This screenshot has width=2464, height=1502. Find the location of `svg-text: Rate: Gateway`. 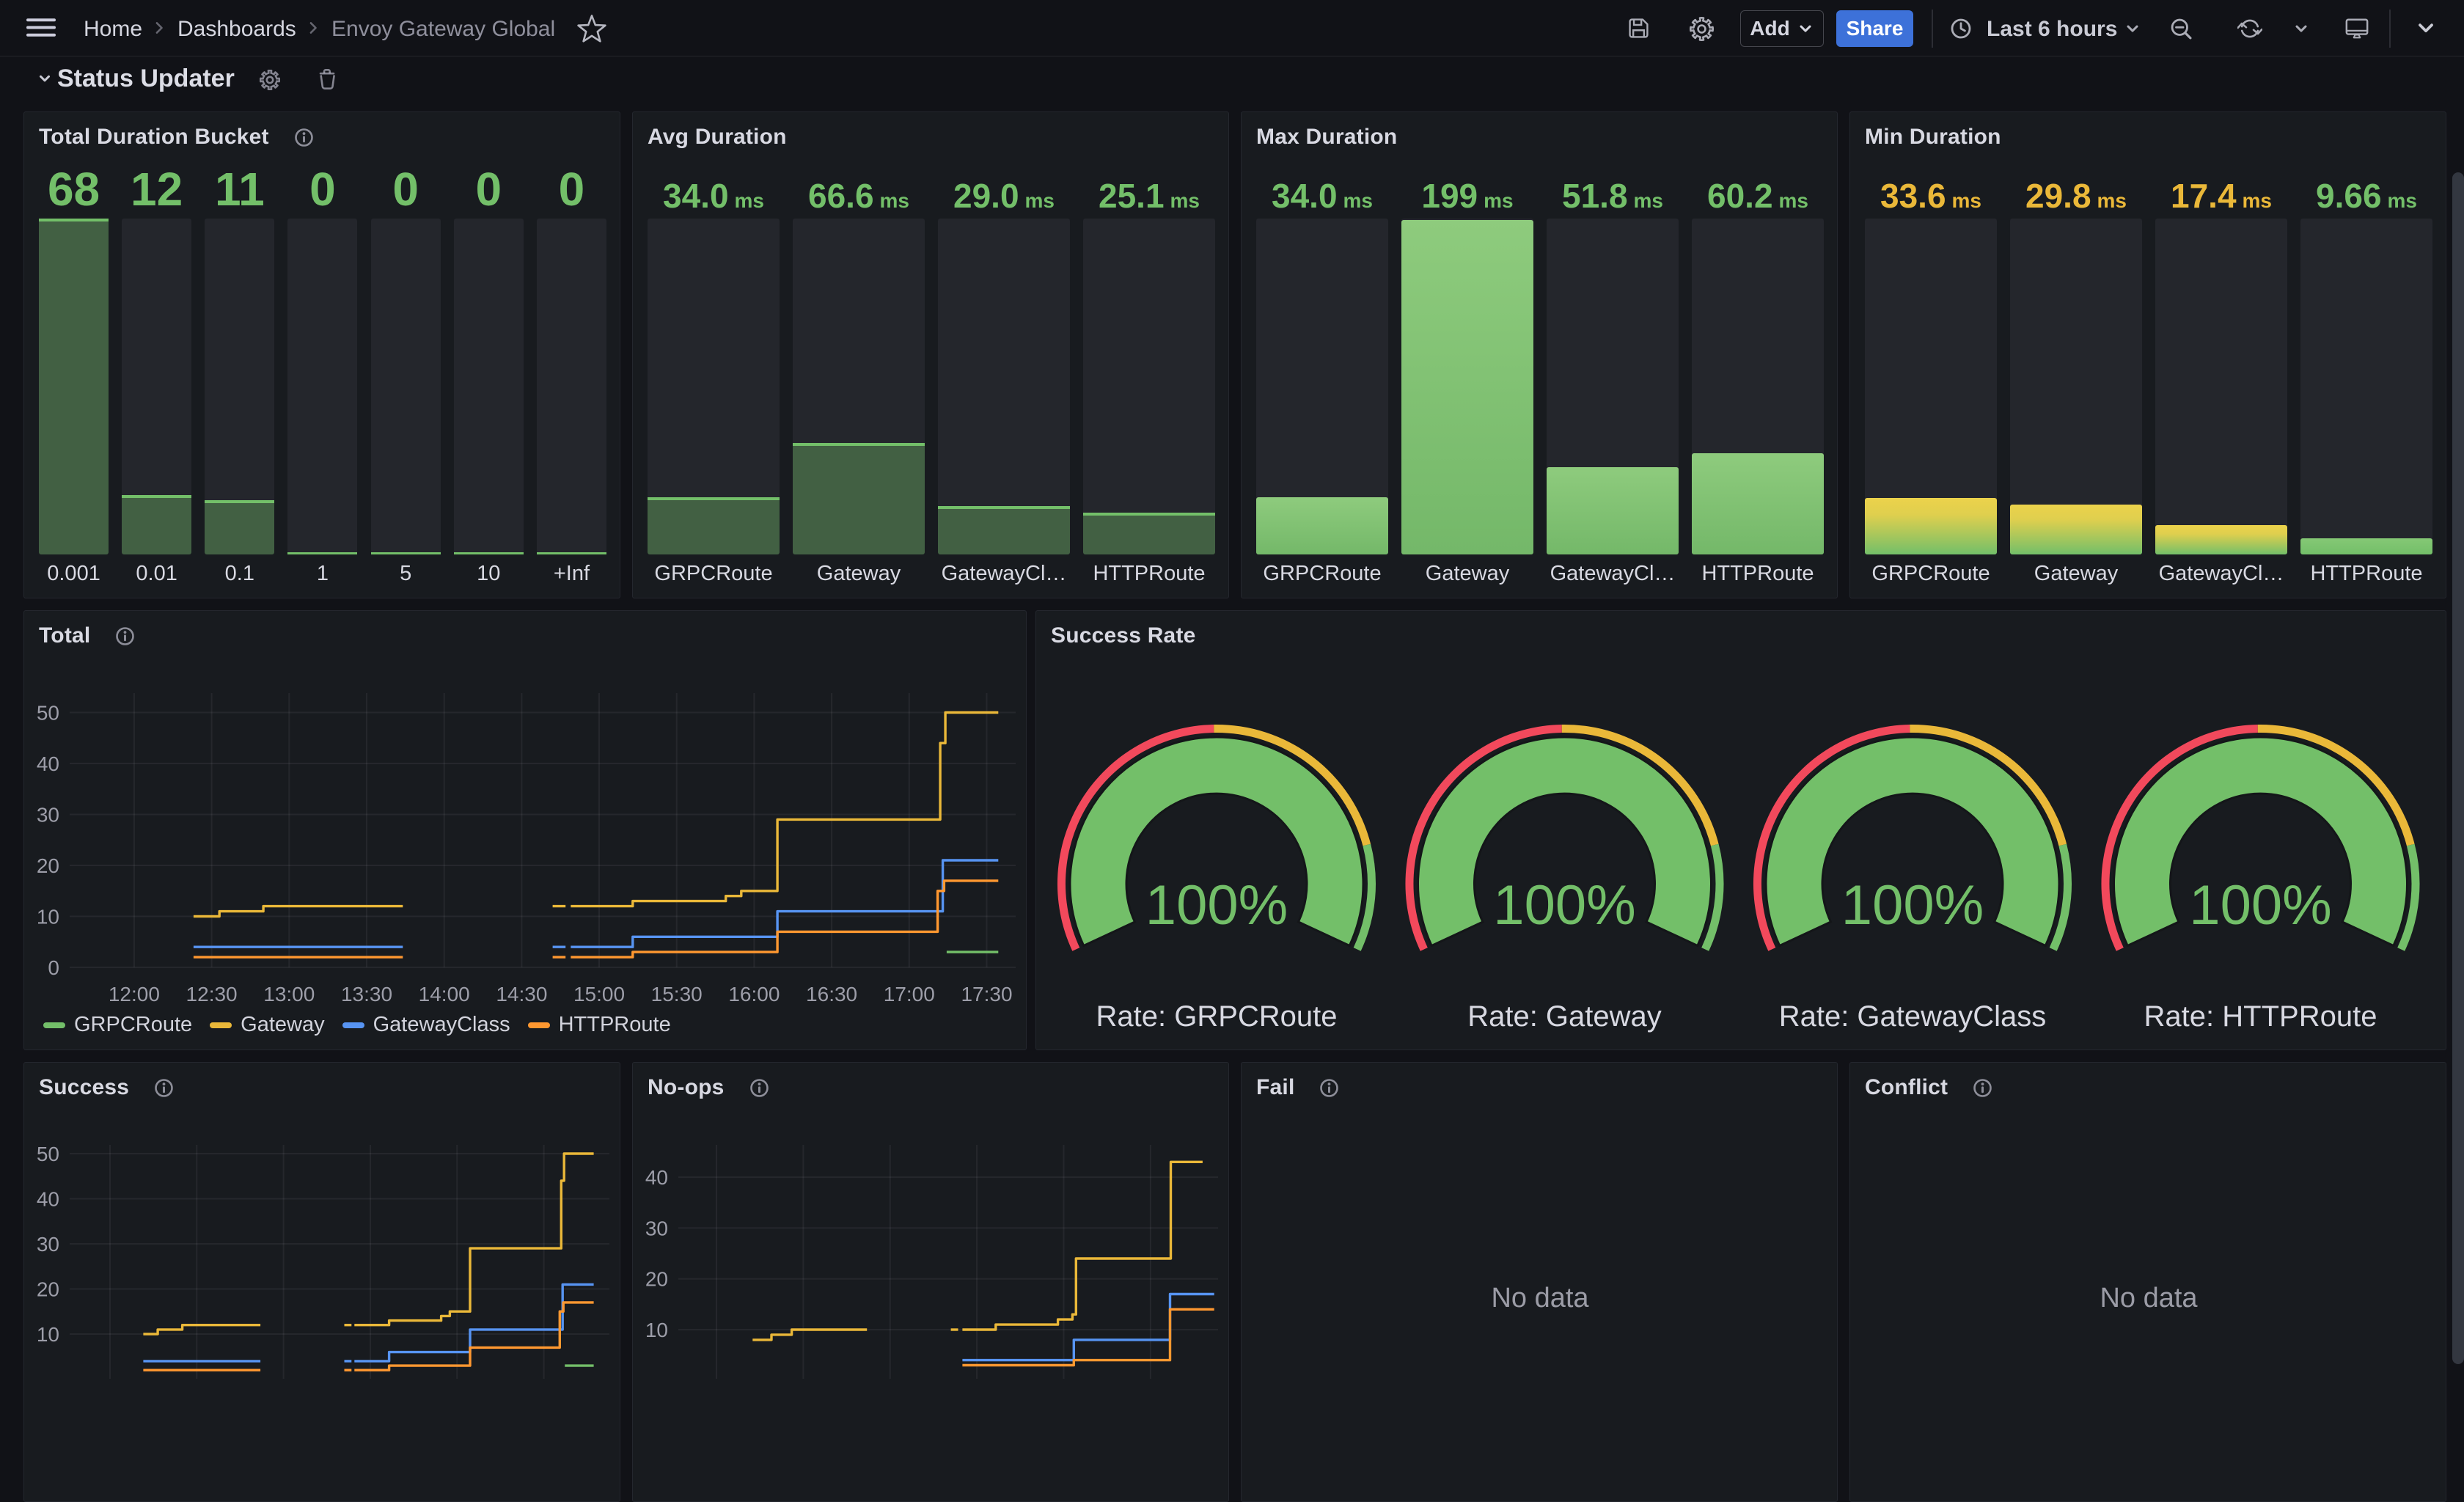

svg-text: Rate: Gateway is located at coordinates (1564, 1016).